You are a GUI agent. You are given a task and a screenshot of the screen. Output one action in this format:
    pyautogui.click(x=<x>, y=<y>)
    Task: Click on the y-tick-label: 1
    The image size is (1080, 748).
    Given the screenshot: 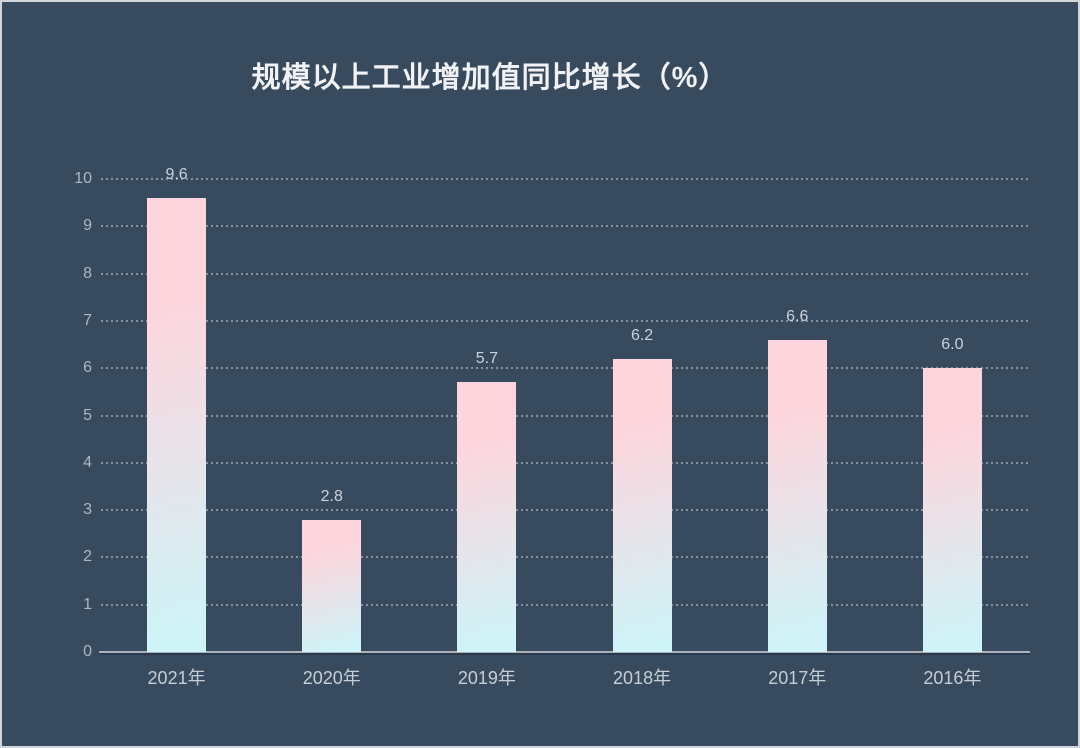 What is the action you would take?
    pyautogui.click(x=87, y=604)
    